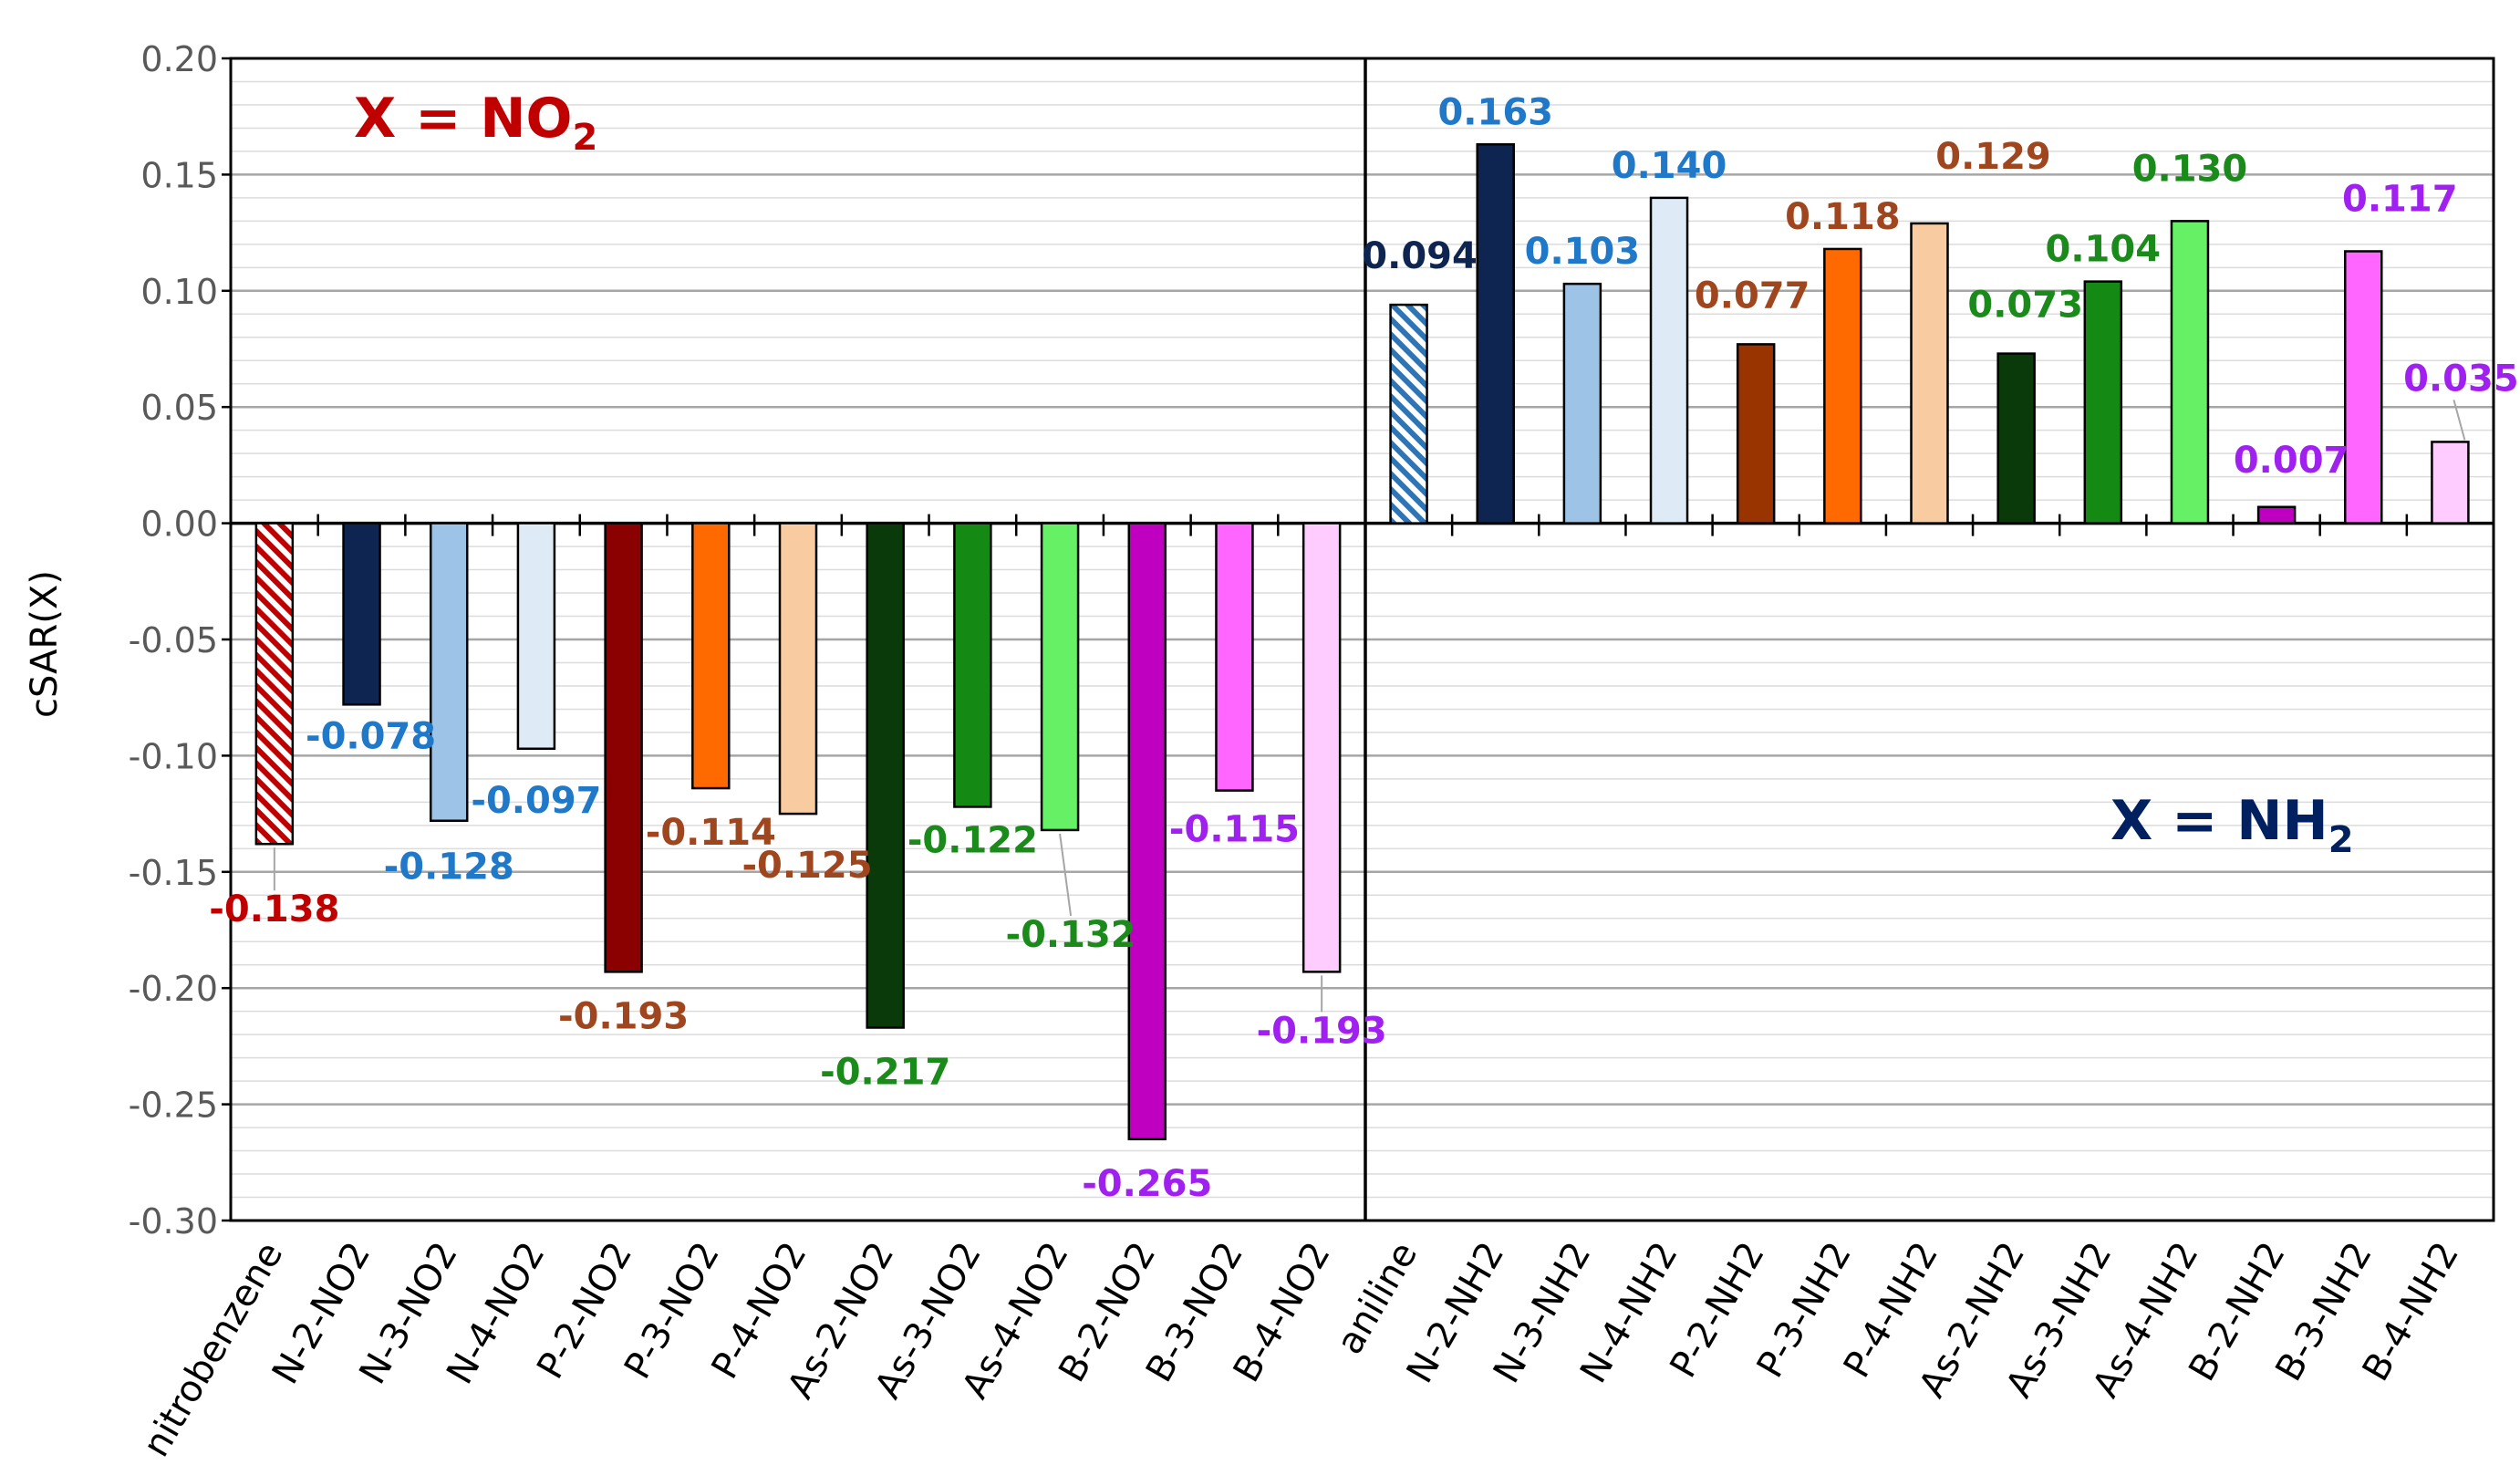 This screenshot has width=2520, height=1465. What do you see at coordinates (179, 524) in the screenshot?
I see `y-tick-label: 0.00` at bounding box center [179, 524].